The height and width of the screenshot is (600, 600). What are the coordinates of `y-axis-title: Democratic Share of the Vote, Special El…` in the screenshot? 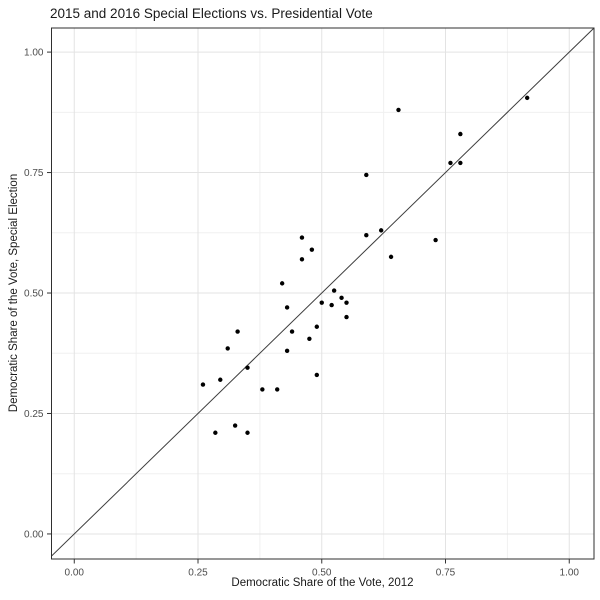 It's located at (14, 293).